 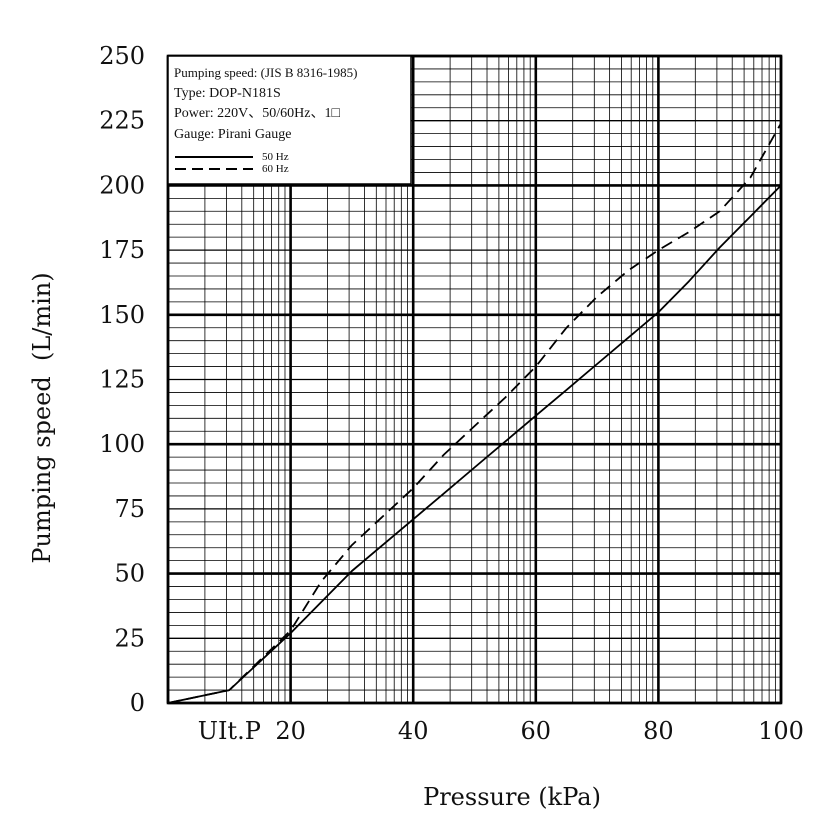 What do you see at coordinates (122, 250) in the screenshot?
I see `y-tick-label: 175` at bounding box center [122, 250].